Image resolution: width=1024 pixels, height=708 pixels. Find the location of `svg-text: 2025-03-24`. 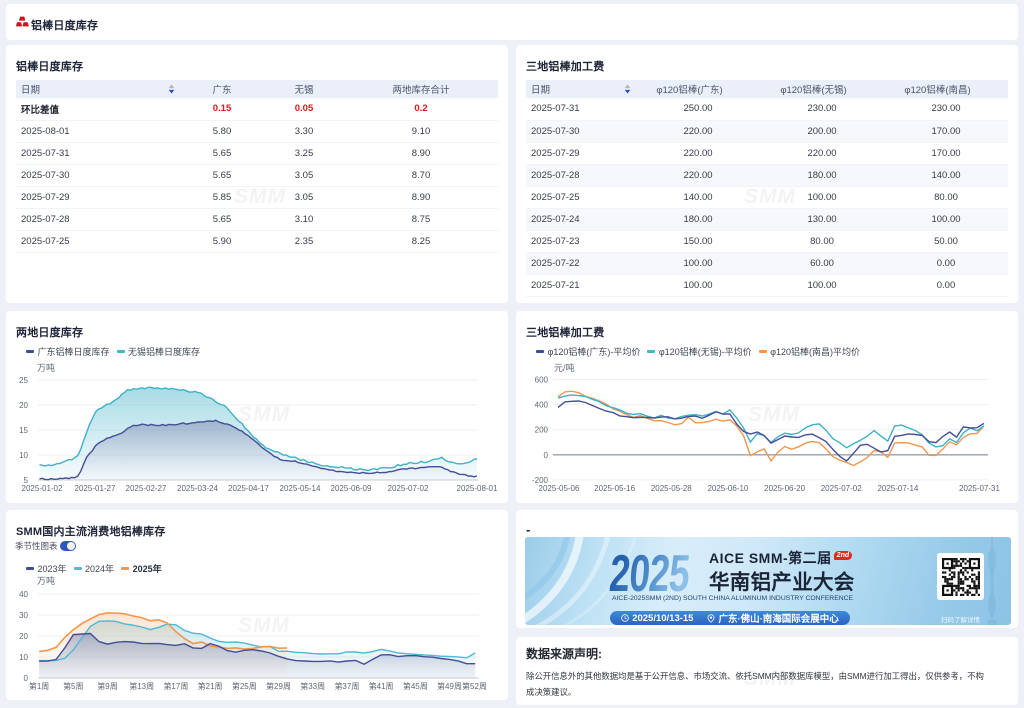

svg-text: 2025-03-24 is located at coordinates (197, 488).